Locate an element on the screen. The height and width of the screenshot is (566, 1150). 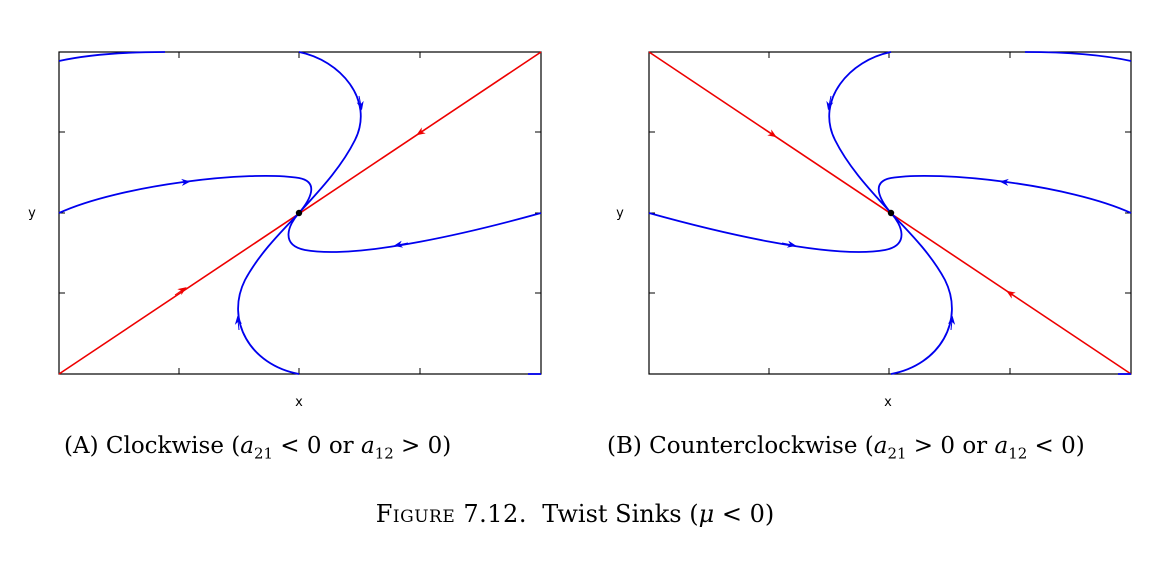
figure-title: Twist Sinks ( is located at coordinates (620, 514).